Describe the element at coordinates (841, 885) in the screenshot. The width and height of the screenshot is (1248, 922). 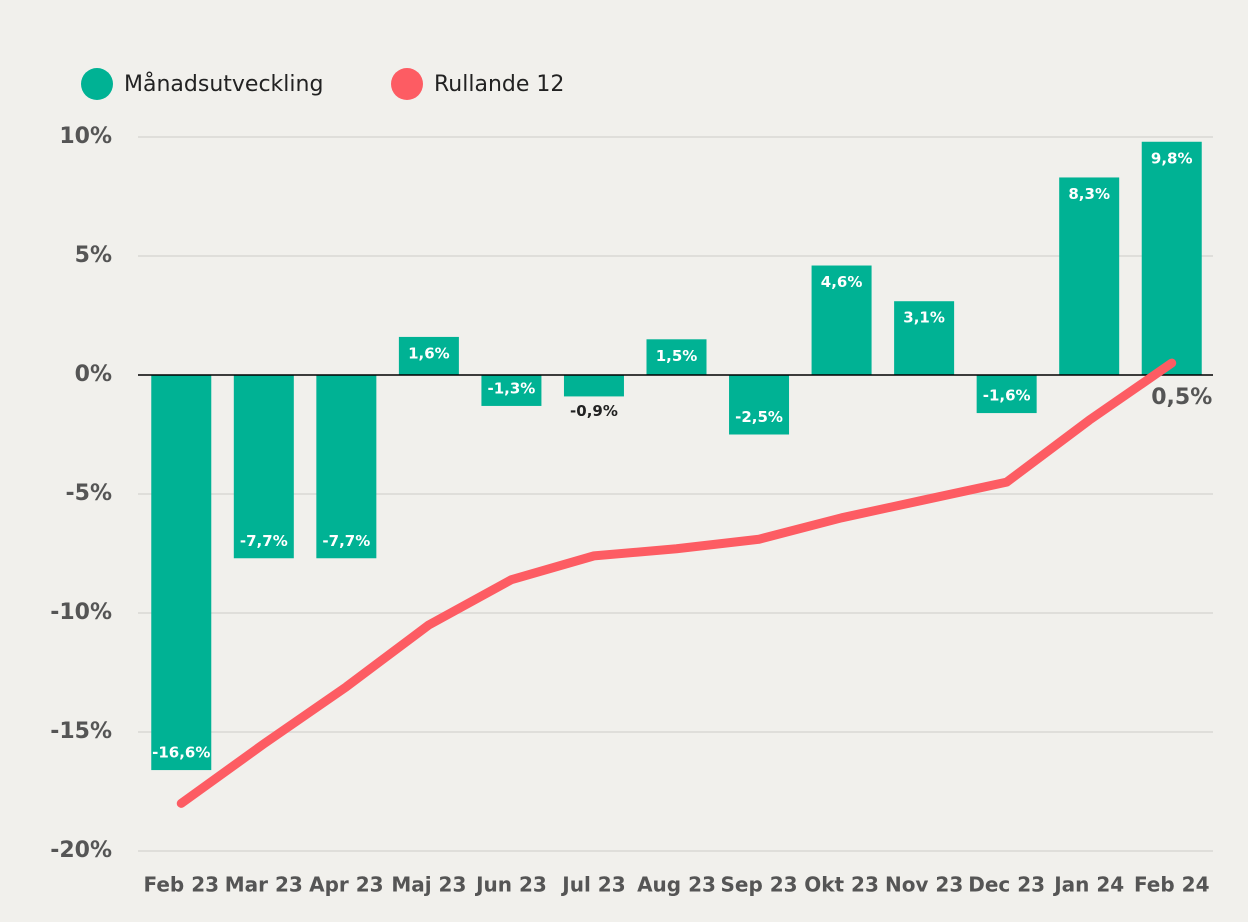
I see `x-tick-label: Okt 23` at that location.